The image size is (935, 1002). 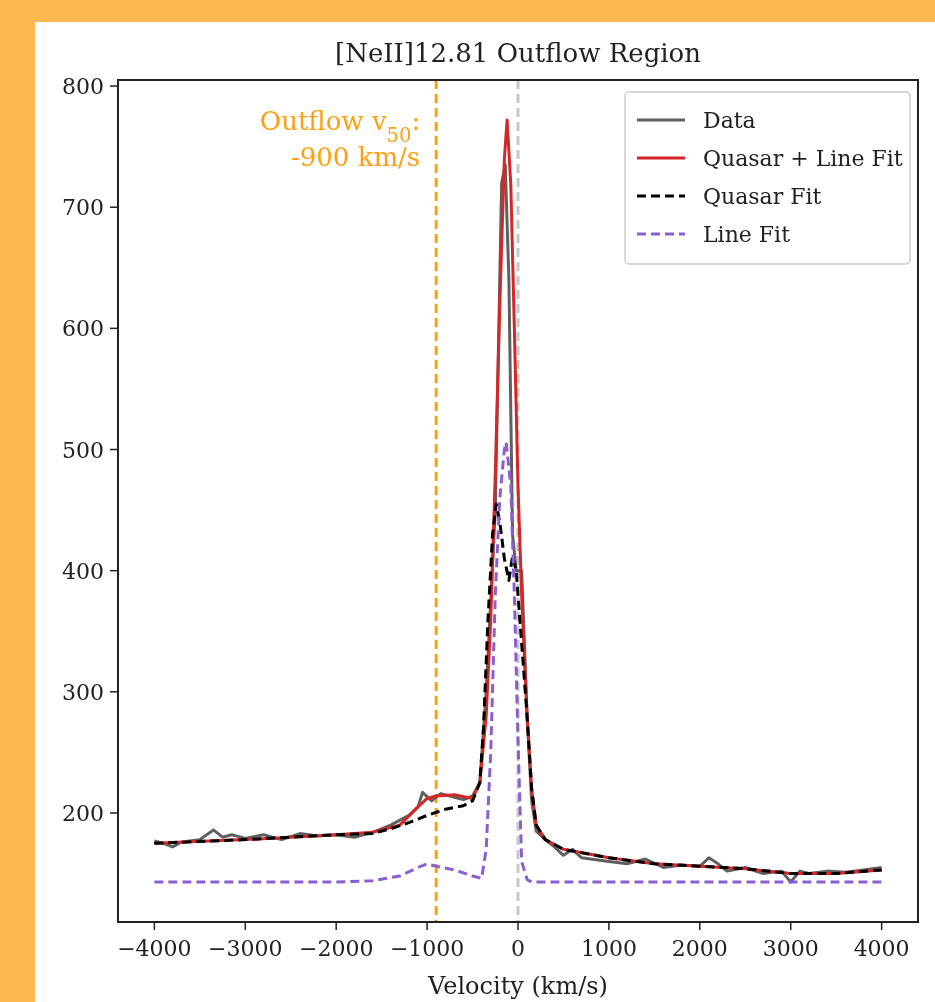 I want to click on legend-label: Line Fit, so click(x=747, y=234).